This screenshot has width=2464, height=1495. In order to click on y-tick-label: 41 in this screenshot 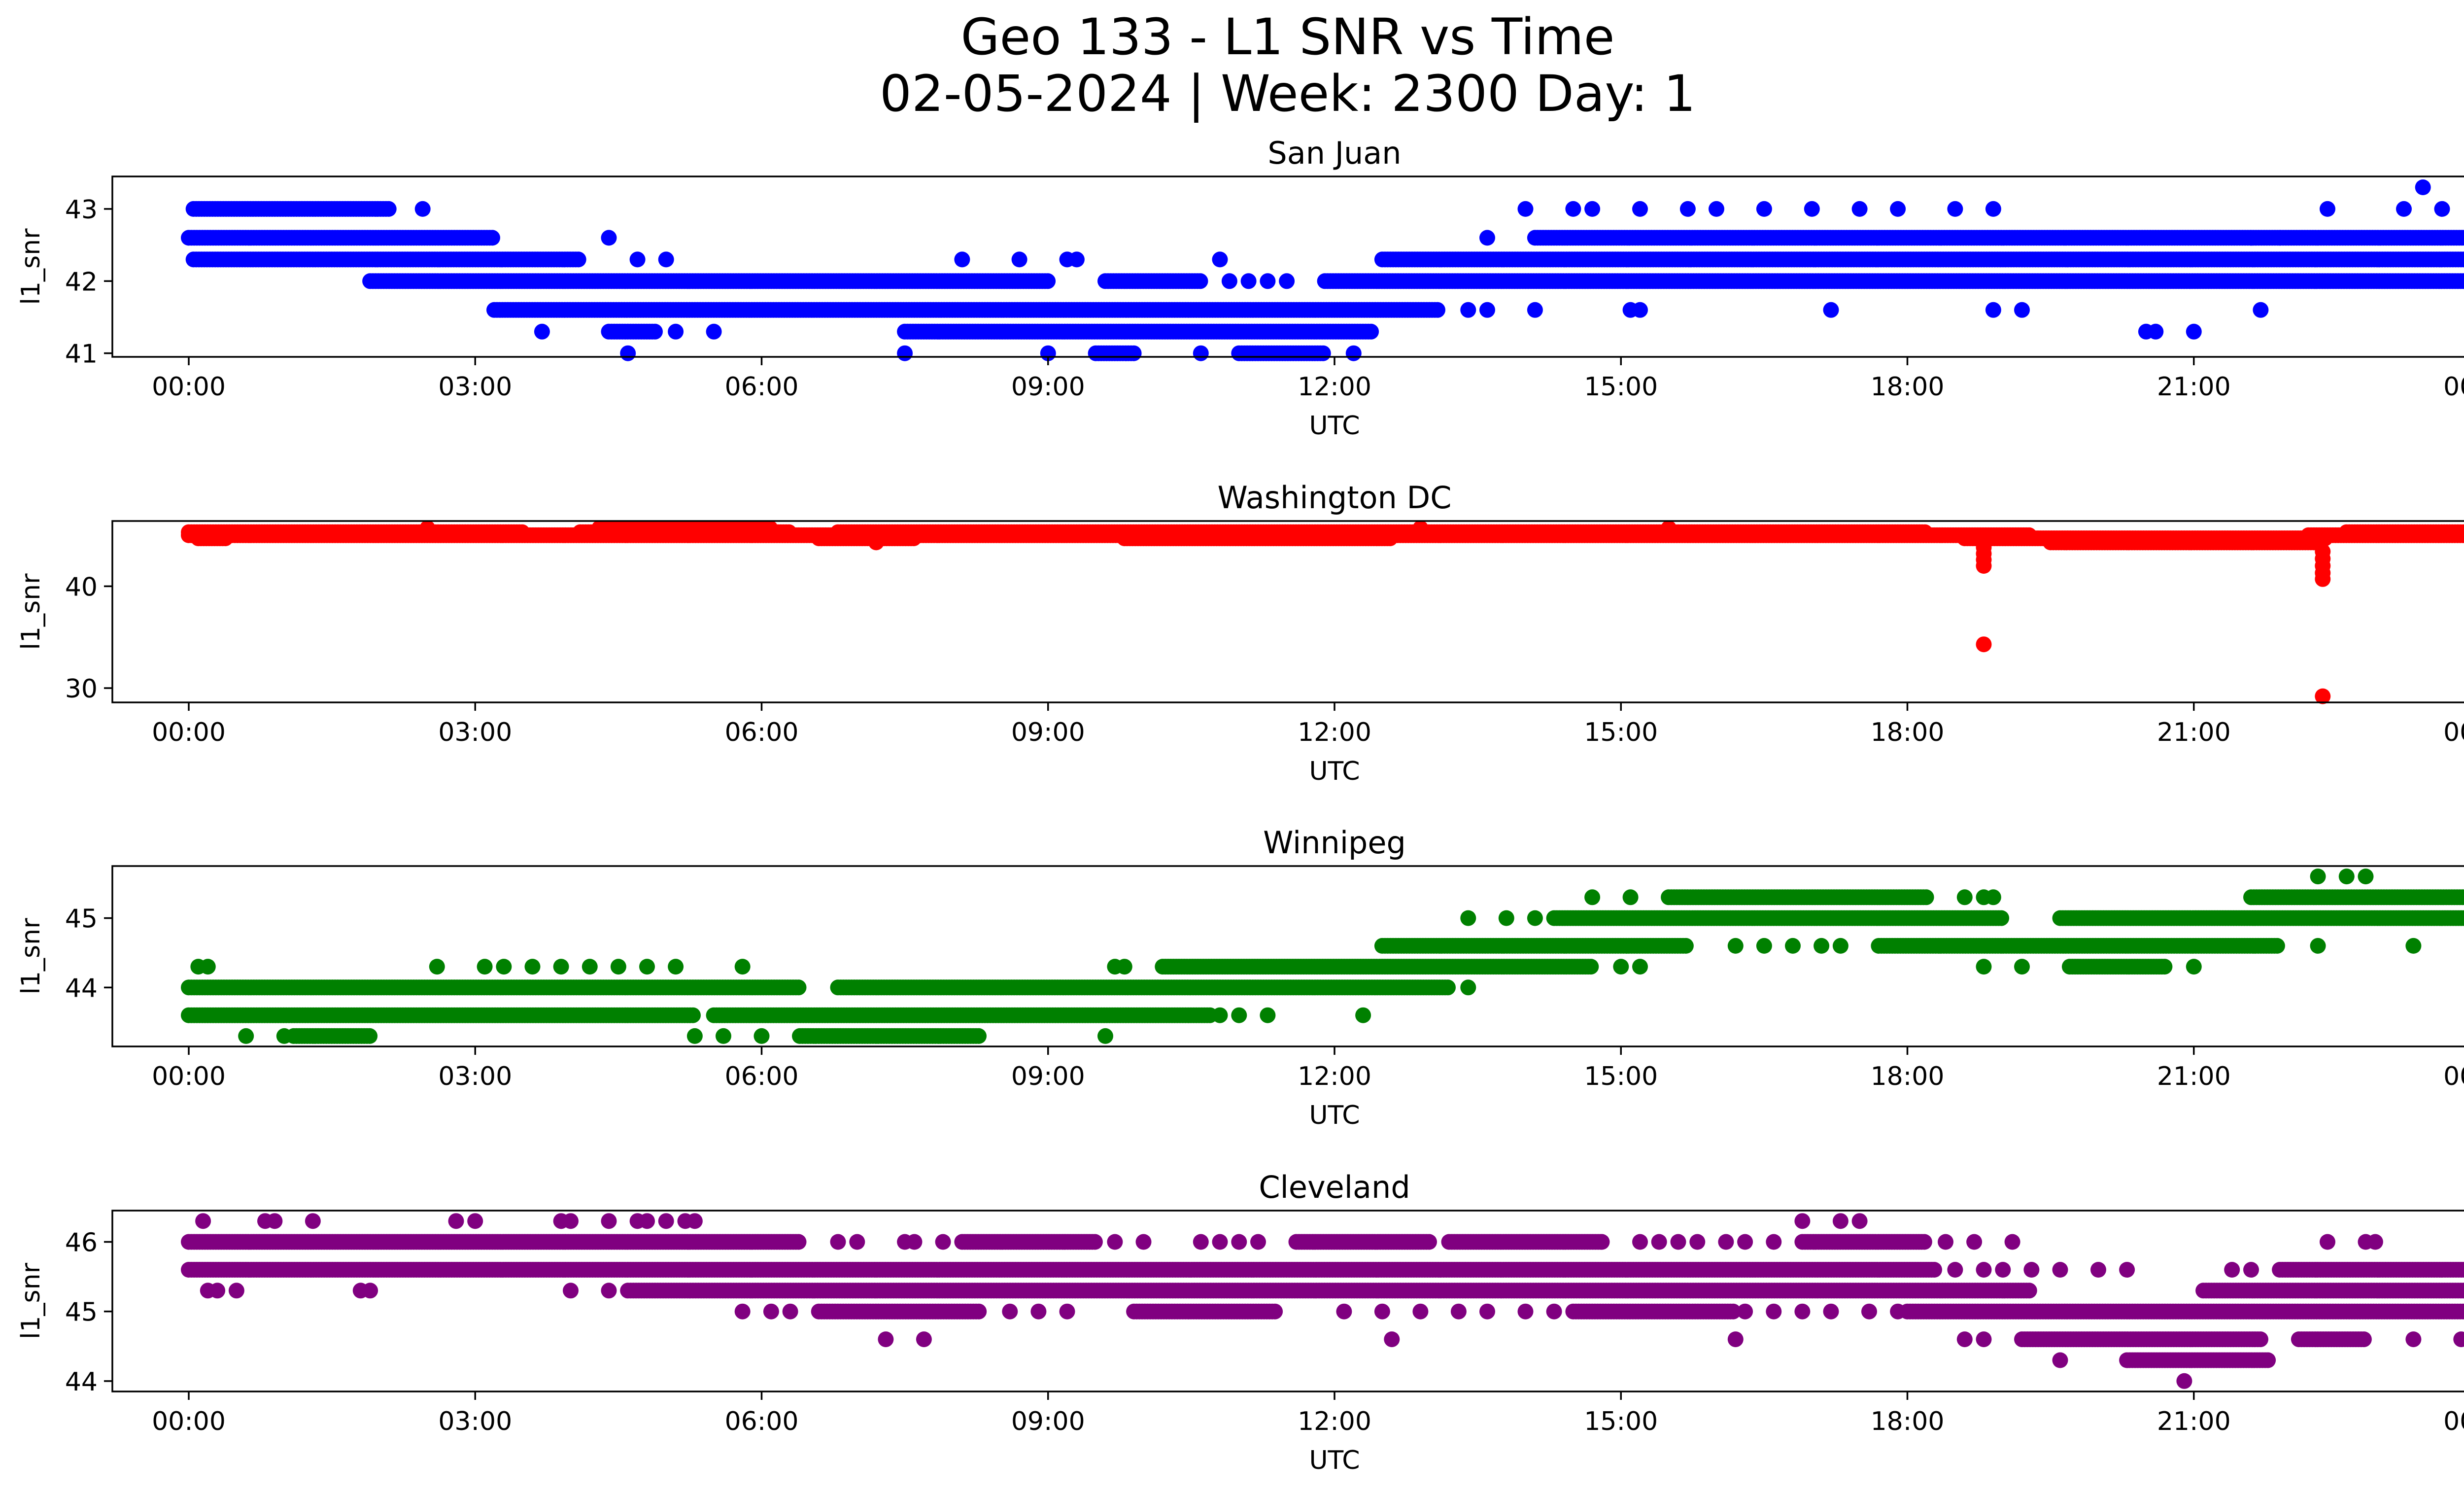, I will do `click(81, 354)`.